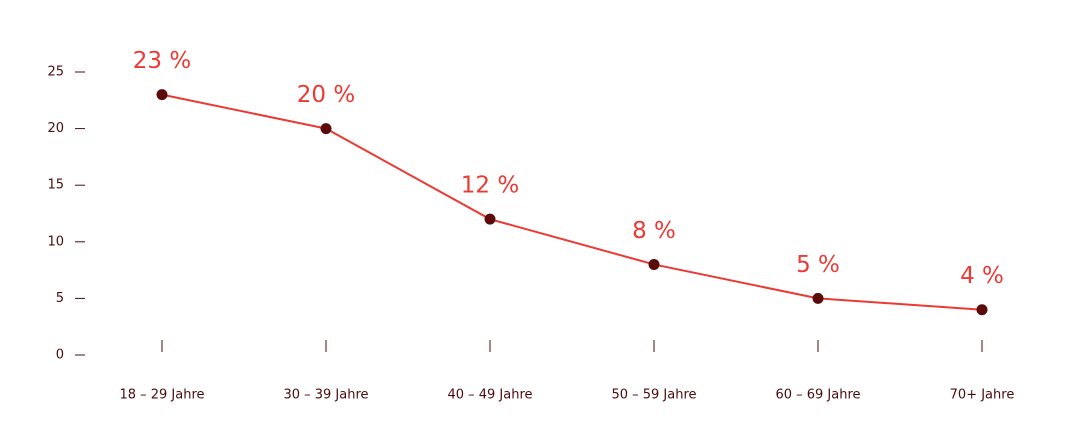  Describe the element at coordinates (55, 241) in the screenshot. I see `y-tick-label: 10` at that location.